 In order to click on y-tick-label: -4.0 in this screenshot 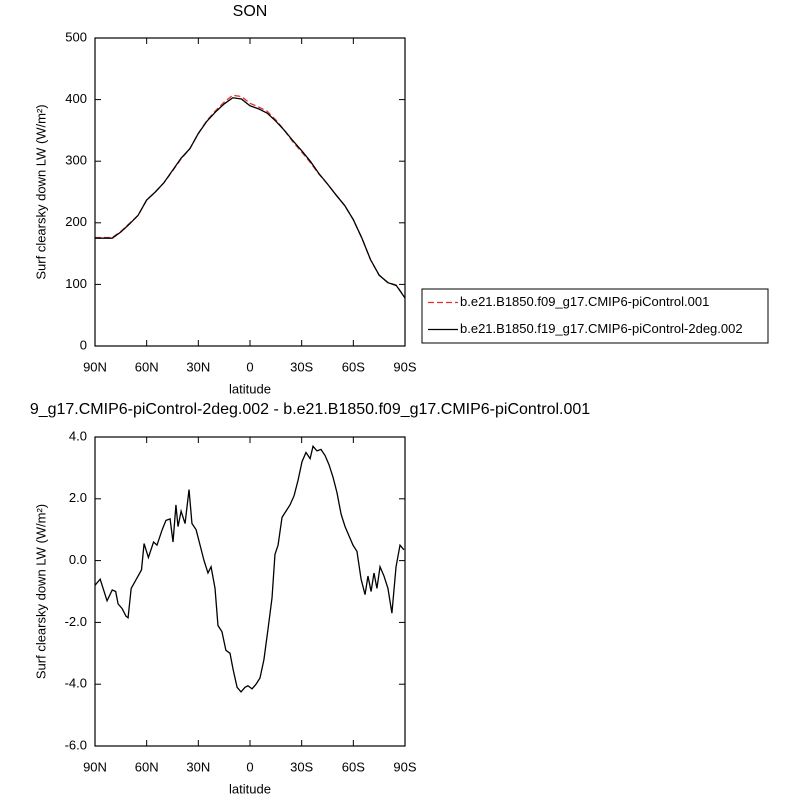, I will do `click(76, 683)`.